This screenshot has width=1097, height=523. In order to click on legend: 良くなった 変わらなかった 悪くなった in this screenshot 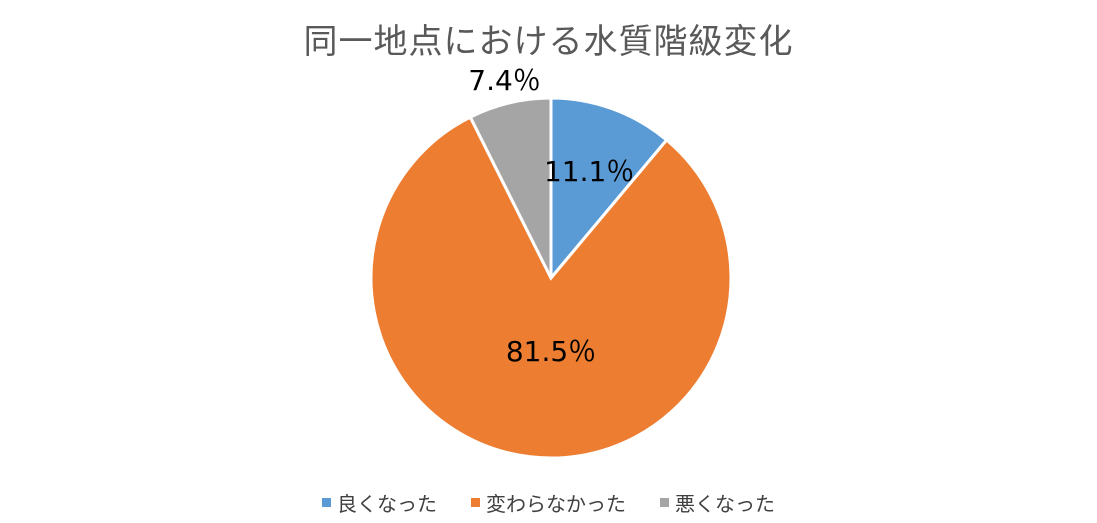, I will do `click(548, 502)`.